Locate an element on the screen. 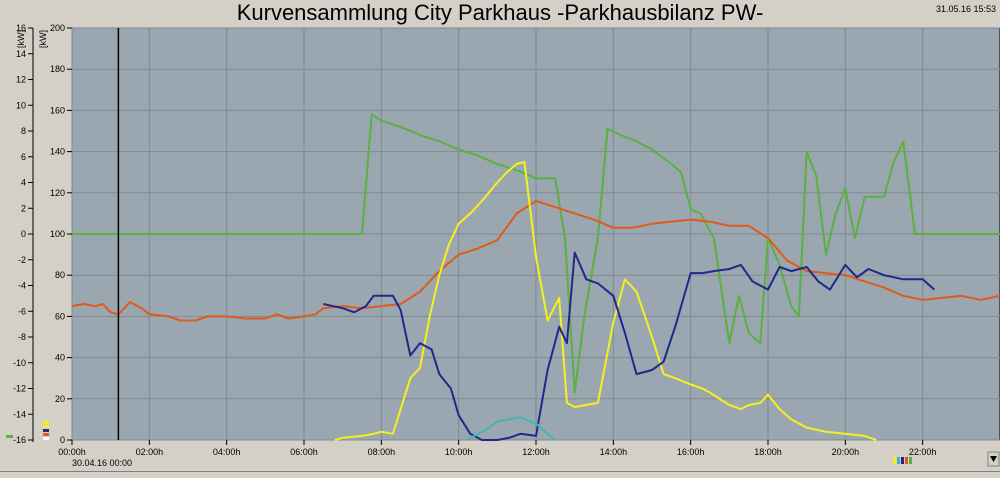 The width and height of the screenshot is (1000, 478). chevron-down-icon is located at coordinates (993, 459).